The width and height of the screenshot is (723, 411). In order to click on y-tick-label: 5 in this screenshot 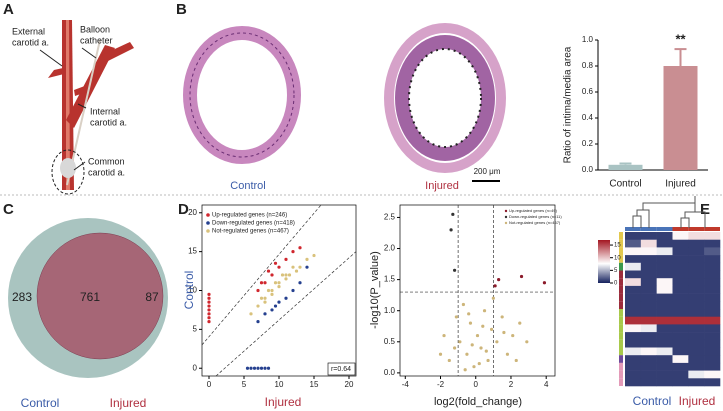, I will do `click(195, 328)`.